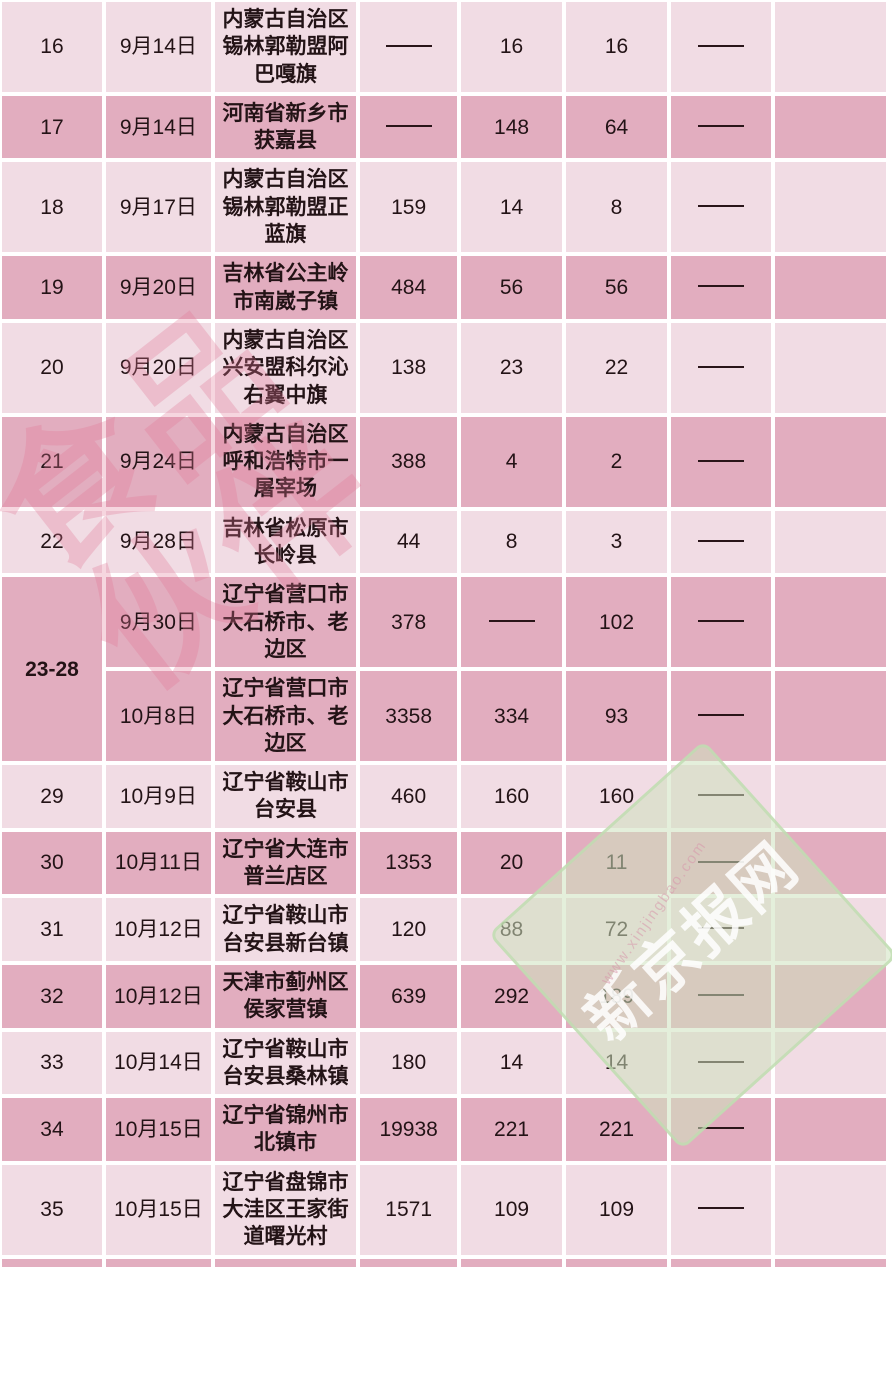 The width and height of the screenshot is (892, 1390). Describe the element at coordinates (409, 622) in the screenshot. I see `cell-stock-count: 378` at that location.